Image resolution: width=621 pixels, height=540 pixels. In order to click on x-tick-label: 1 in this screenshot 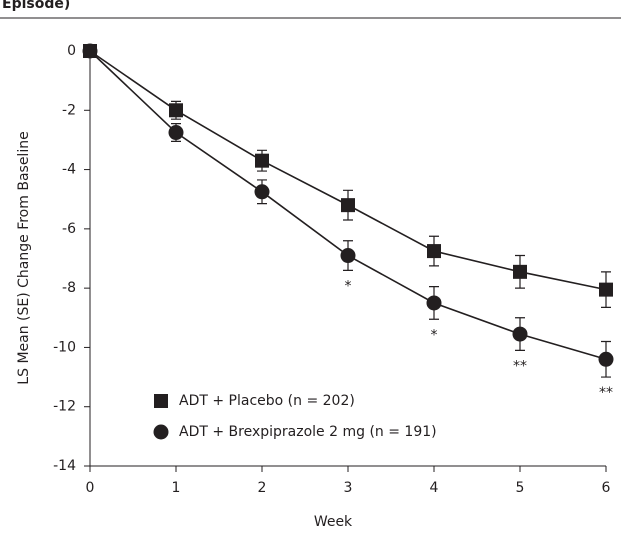, I will do `click(176, 488)`.